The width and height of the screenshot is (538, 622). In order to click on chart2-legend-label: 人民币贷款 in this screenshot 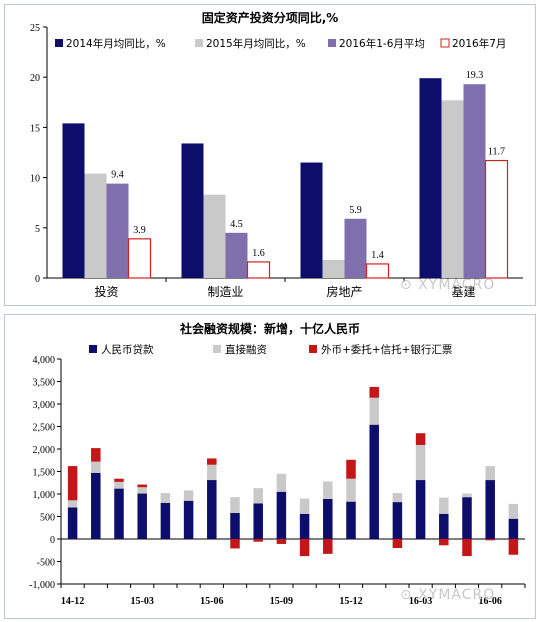, I will do `click(127, 349)`.